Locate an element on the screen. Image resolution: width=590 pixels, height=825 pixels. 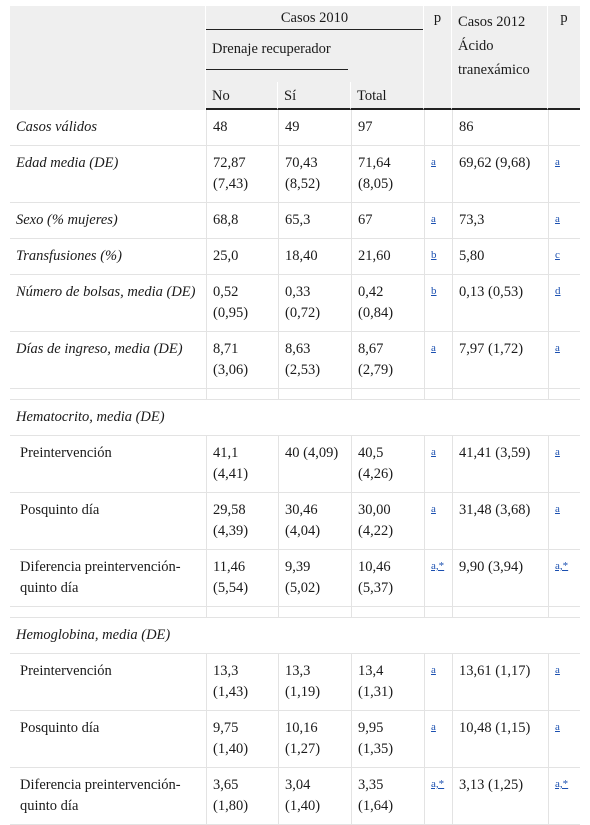
cell-no: 9,75 (1,40) is located at coordinates (242, 739).